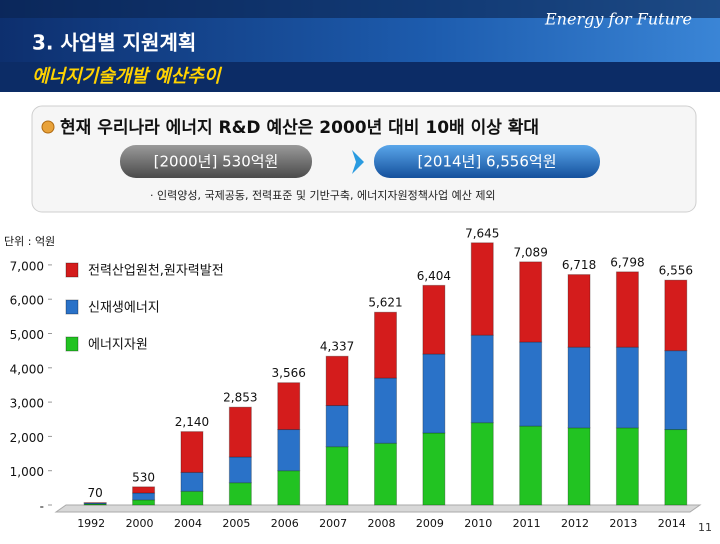 Image resolution: width=720 pixels, height=544 pixels. Describe the element at coordinates (91, 523) in the screenshot. I see `x-tick-label: 1992` at that location.